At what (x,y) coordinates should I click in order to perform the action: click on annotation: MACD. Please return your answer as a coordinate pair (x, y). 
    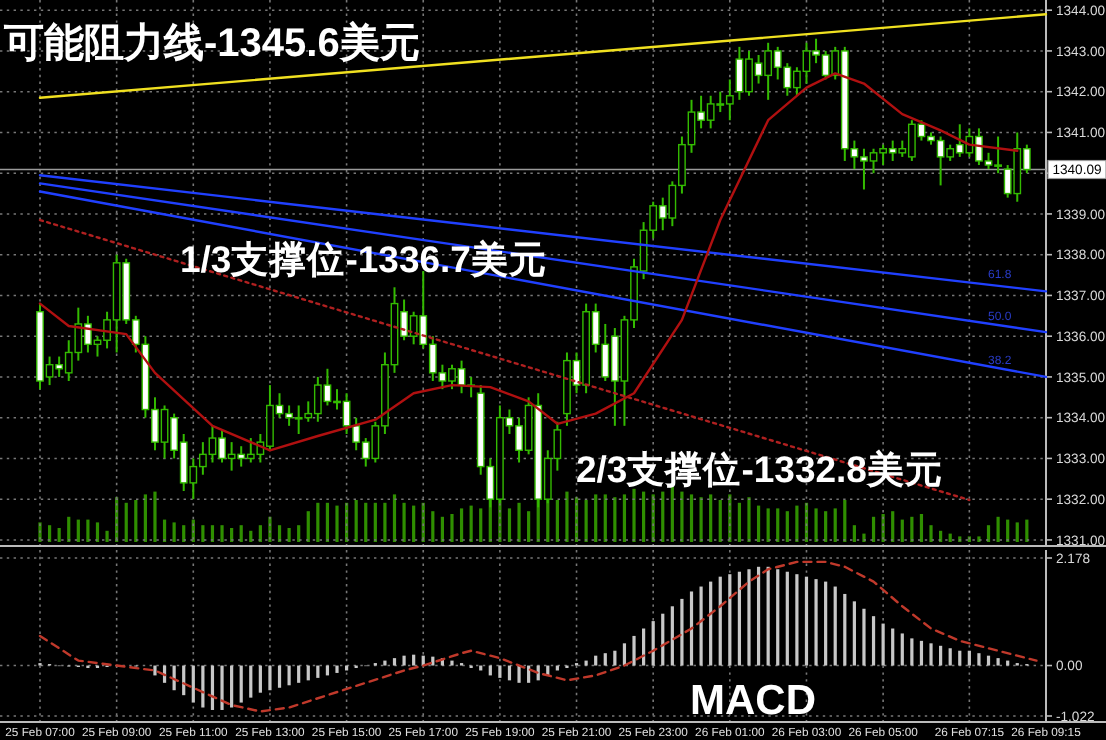
    Looking at the image, I should click on (753, 701).